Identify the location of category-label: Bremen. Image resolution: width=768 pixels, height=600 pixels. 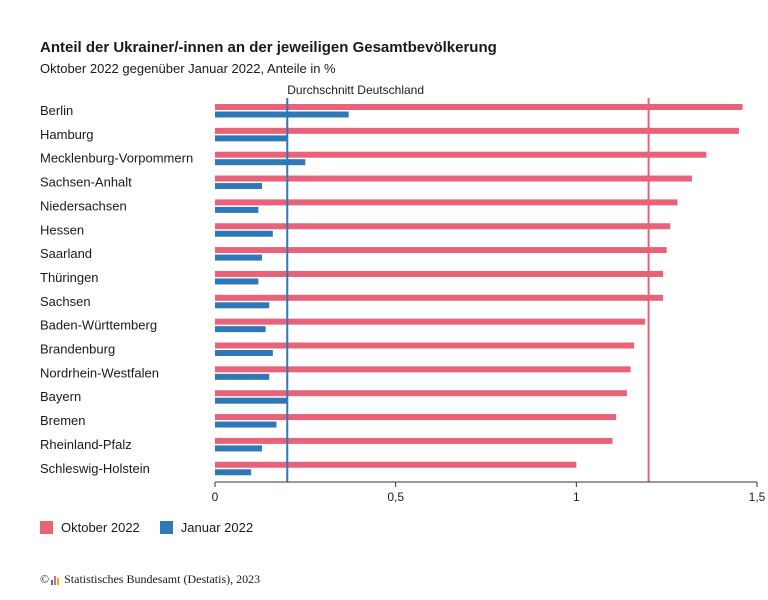
(63, 420).